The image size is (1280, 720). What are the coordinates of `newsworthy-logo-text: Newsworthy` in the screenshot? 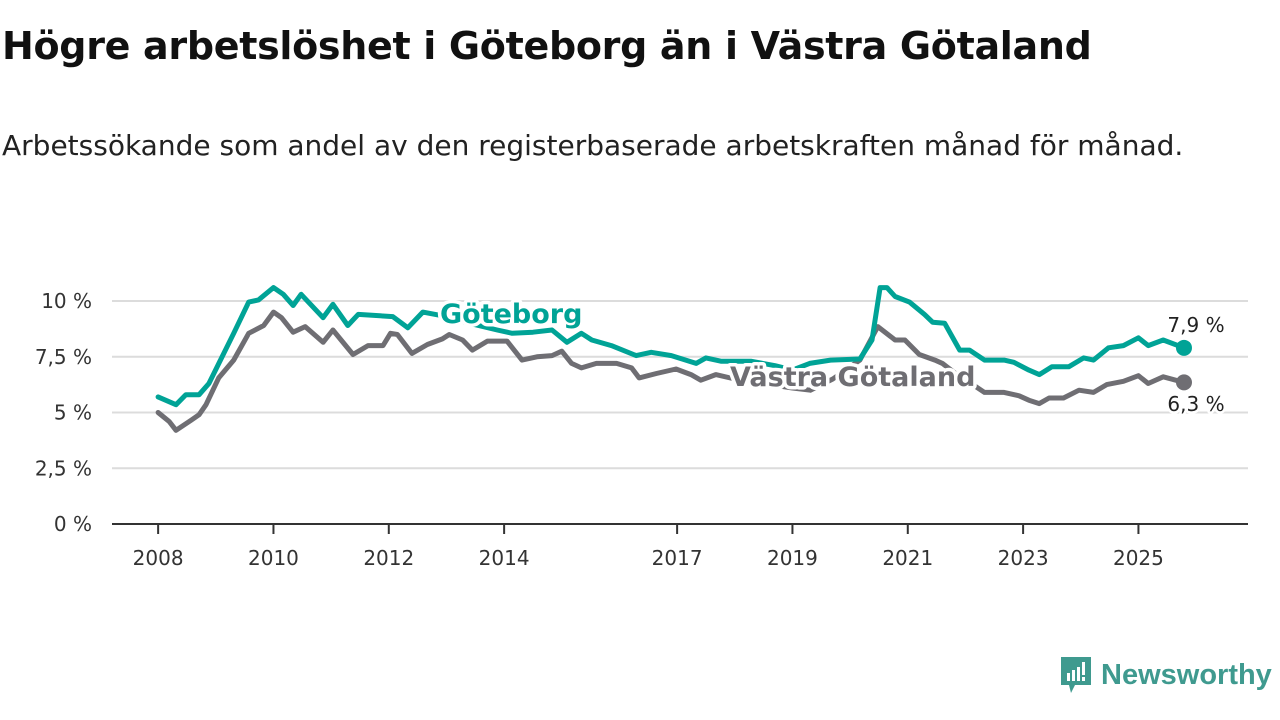 It's located at (1186, 674).